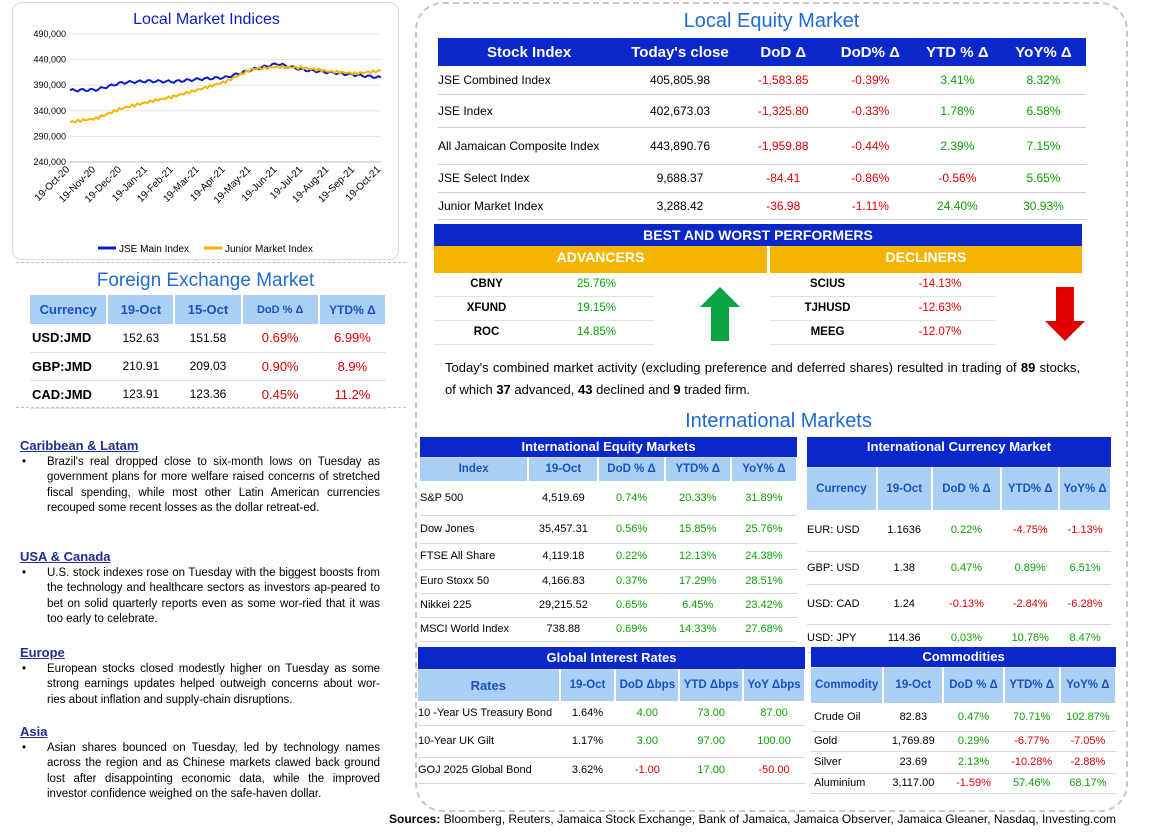 The width and height of the screenshot is (1153, 838). Describe the element at coordinates (585, 389) in the screenshot. I see `declined-count: 43` at that location.